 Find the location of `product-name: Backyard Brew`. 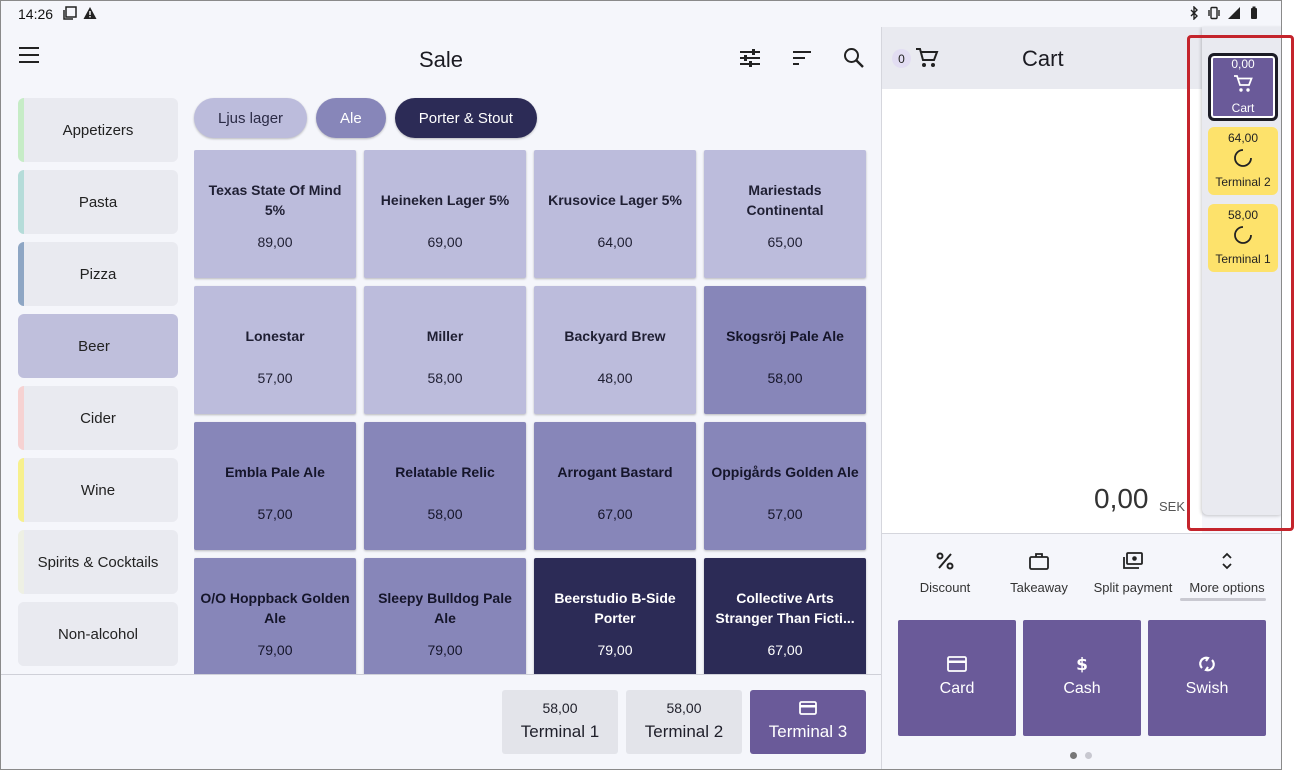

product-name: Backyard Brew is located at coordinates (615, 336).